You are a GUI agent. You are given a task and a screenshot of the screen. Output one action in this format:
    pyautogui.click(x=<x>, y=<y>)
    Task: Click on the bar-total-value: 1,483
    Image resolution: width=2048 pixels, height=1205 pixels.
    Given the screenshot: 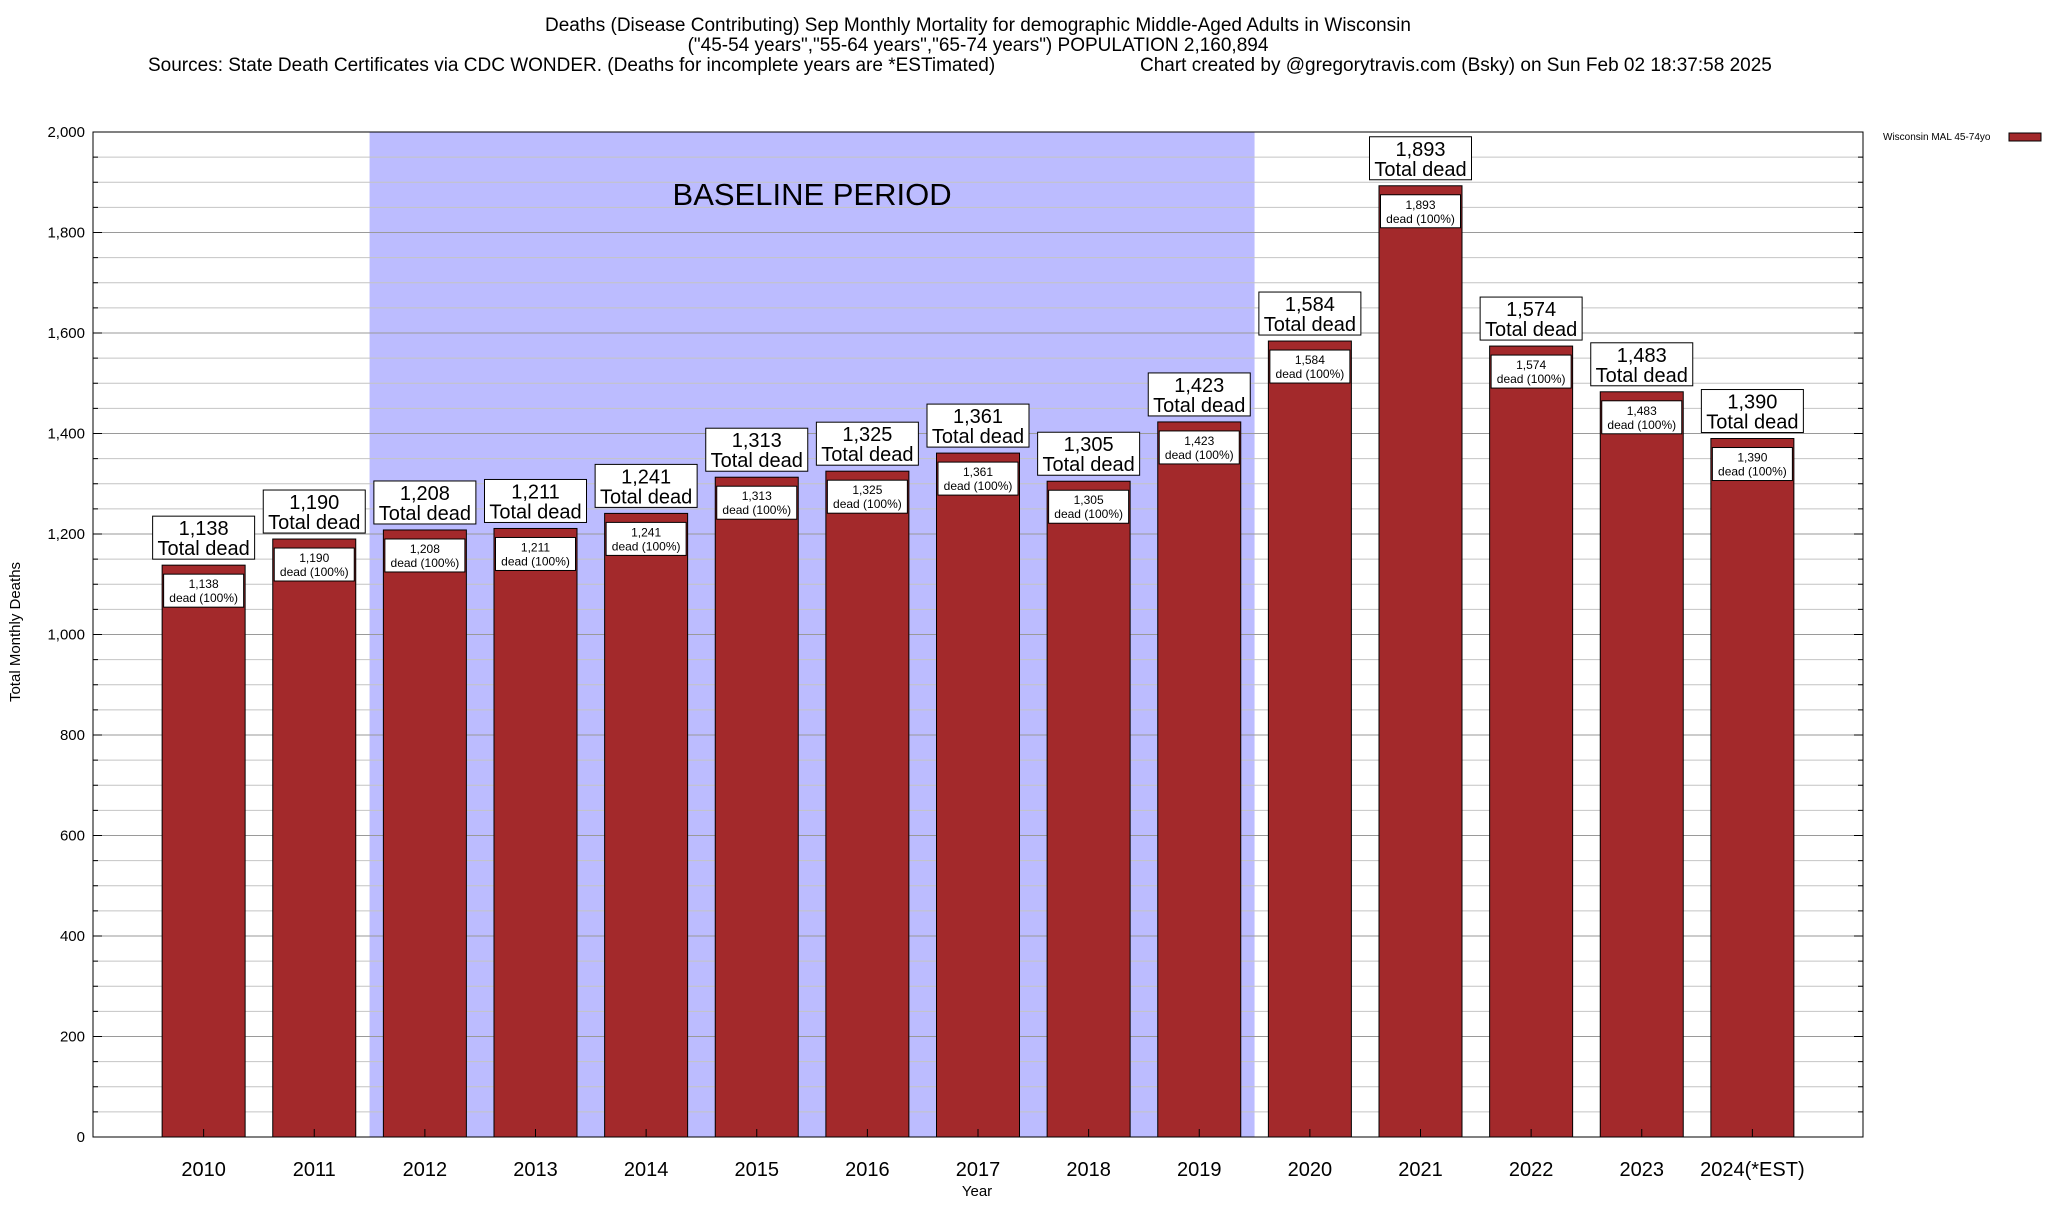 What is the action you would take?
    pyautogui.click(x=1642, y=356)
    